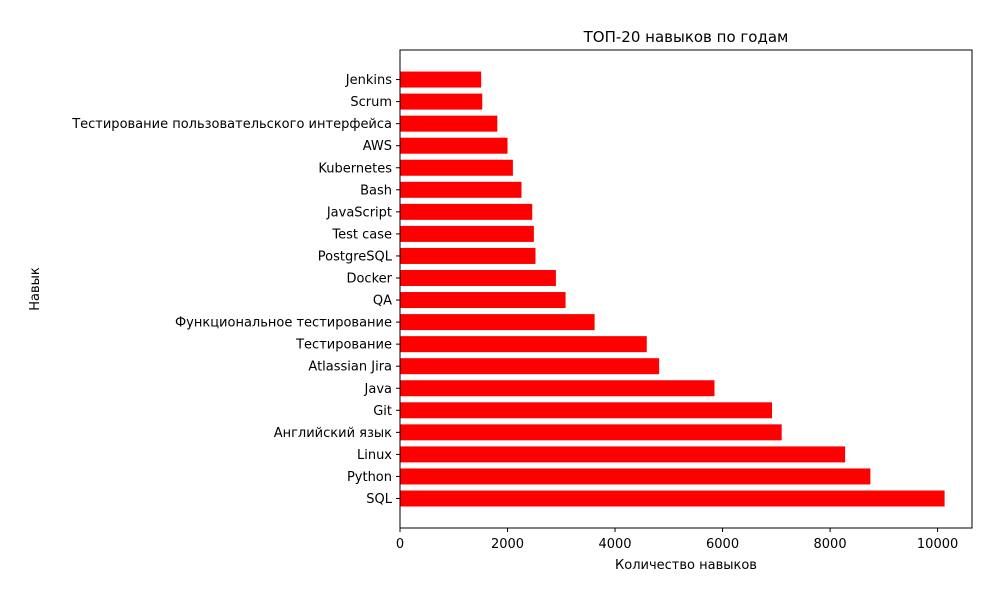  What do you see at coordinates (614, 544) in the screenshot?
I see `x-tick-label: 4000` at bounding box center [614, 544].